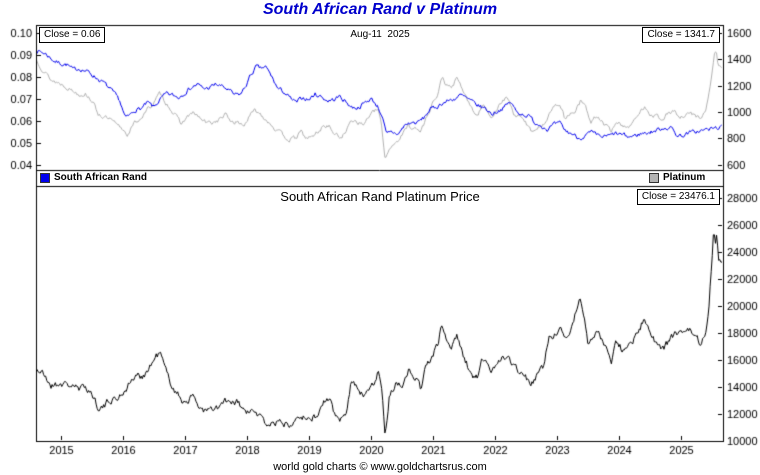 Image resolution: width=760 pixels, height=475 pixels. Describe the element at coordinates (654, 177) in the screenshot. I see `platinum-legend-swatch` at that location.